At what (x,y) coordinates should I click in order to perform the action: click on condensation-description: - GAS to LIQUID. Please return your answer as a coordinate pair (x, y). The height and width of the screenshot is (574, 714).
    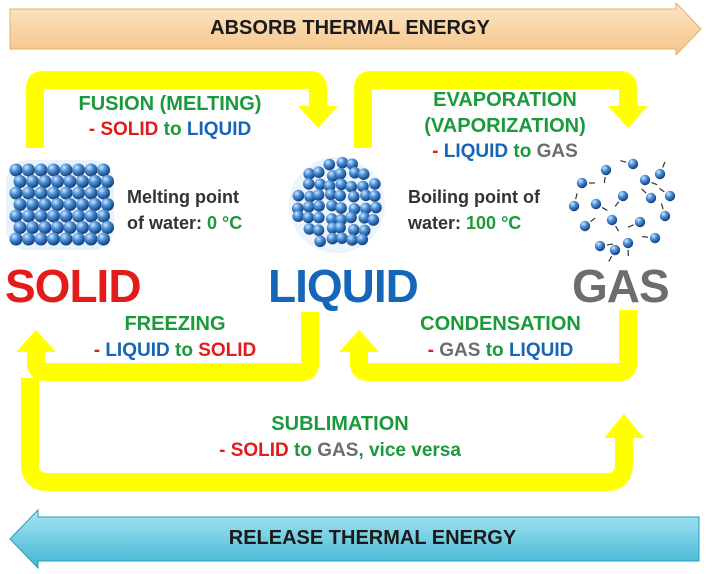
    Looking at the image, I should click on (500, 350).